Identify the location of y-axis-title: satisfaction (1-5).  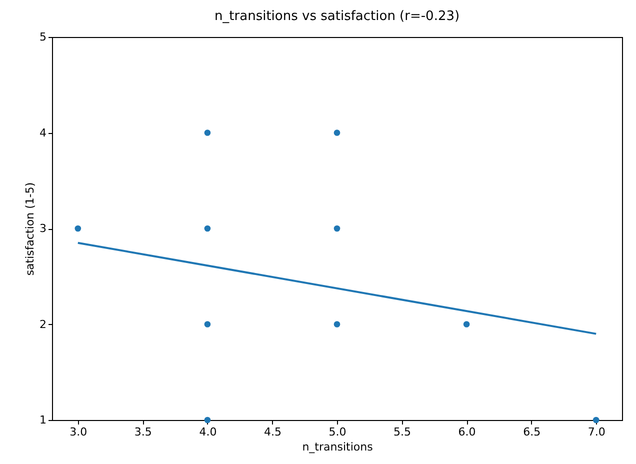
(30, 229).